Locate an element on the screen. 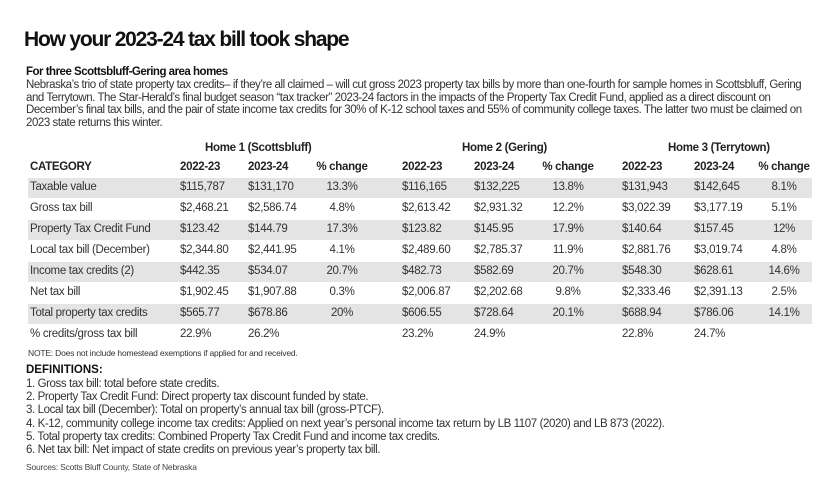 The width and height of the screenshot is (838, 500). home-header-3: Home 3 (Terrytown) is located at coordinates (719, 148).